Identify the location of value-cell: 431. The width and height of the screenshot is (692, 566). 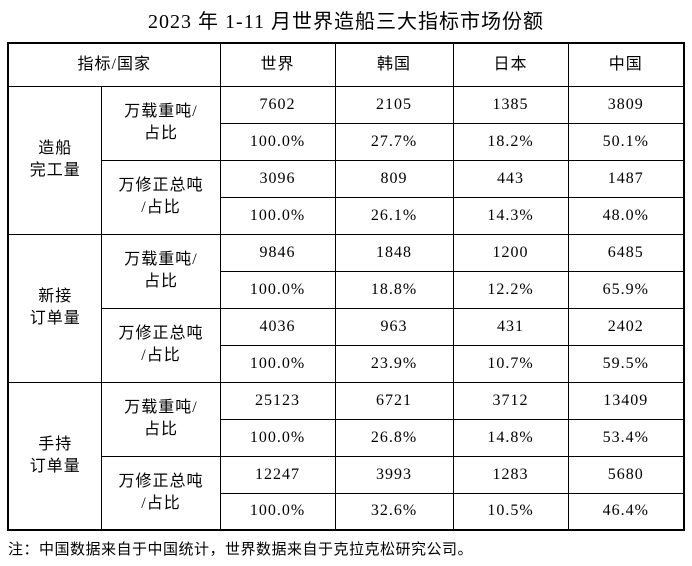
(510, 326).